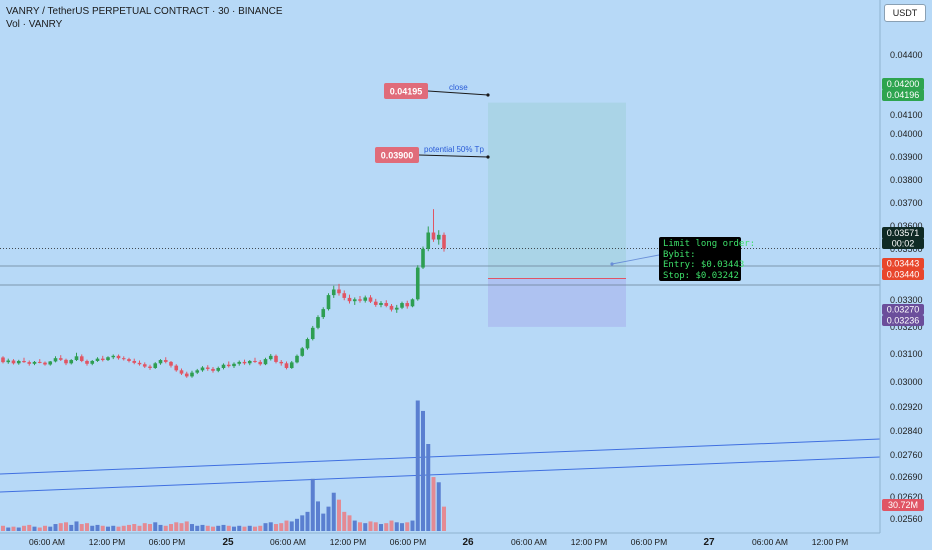 Image resolution: width=932 pixels, height=550 pixels. I want to click on price-tick: 0.03000, so click(906, 382).